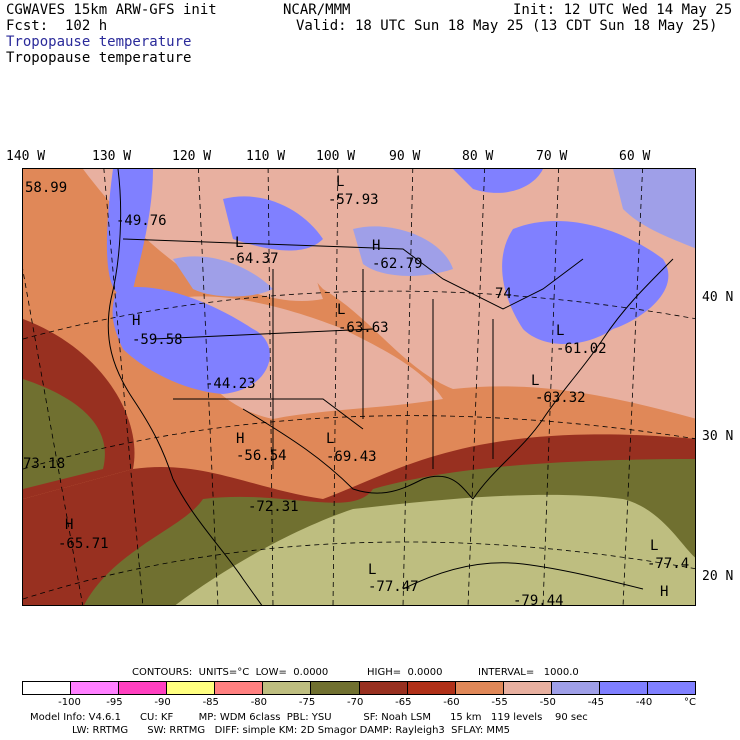 The width and height of the screenshot is (740, 740). What do you see at coordinates (99, 58) in the screenshot?
I see `field-title-2: Tropopause temperature` at bounding box center [99, 58].